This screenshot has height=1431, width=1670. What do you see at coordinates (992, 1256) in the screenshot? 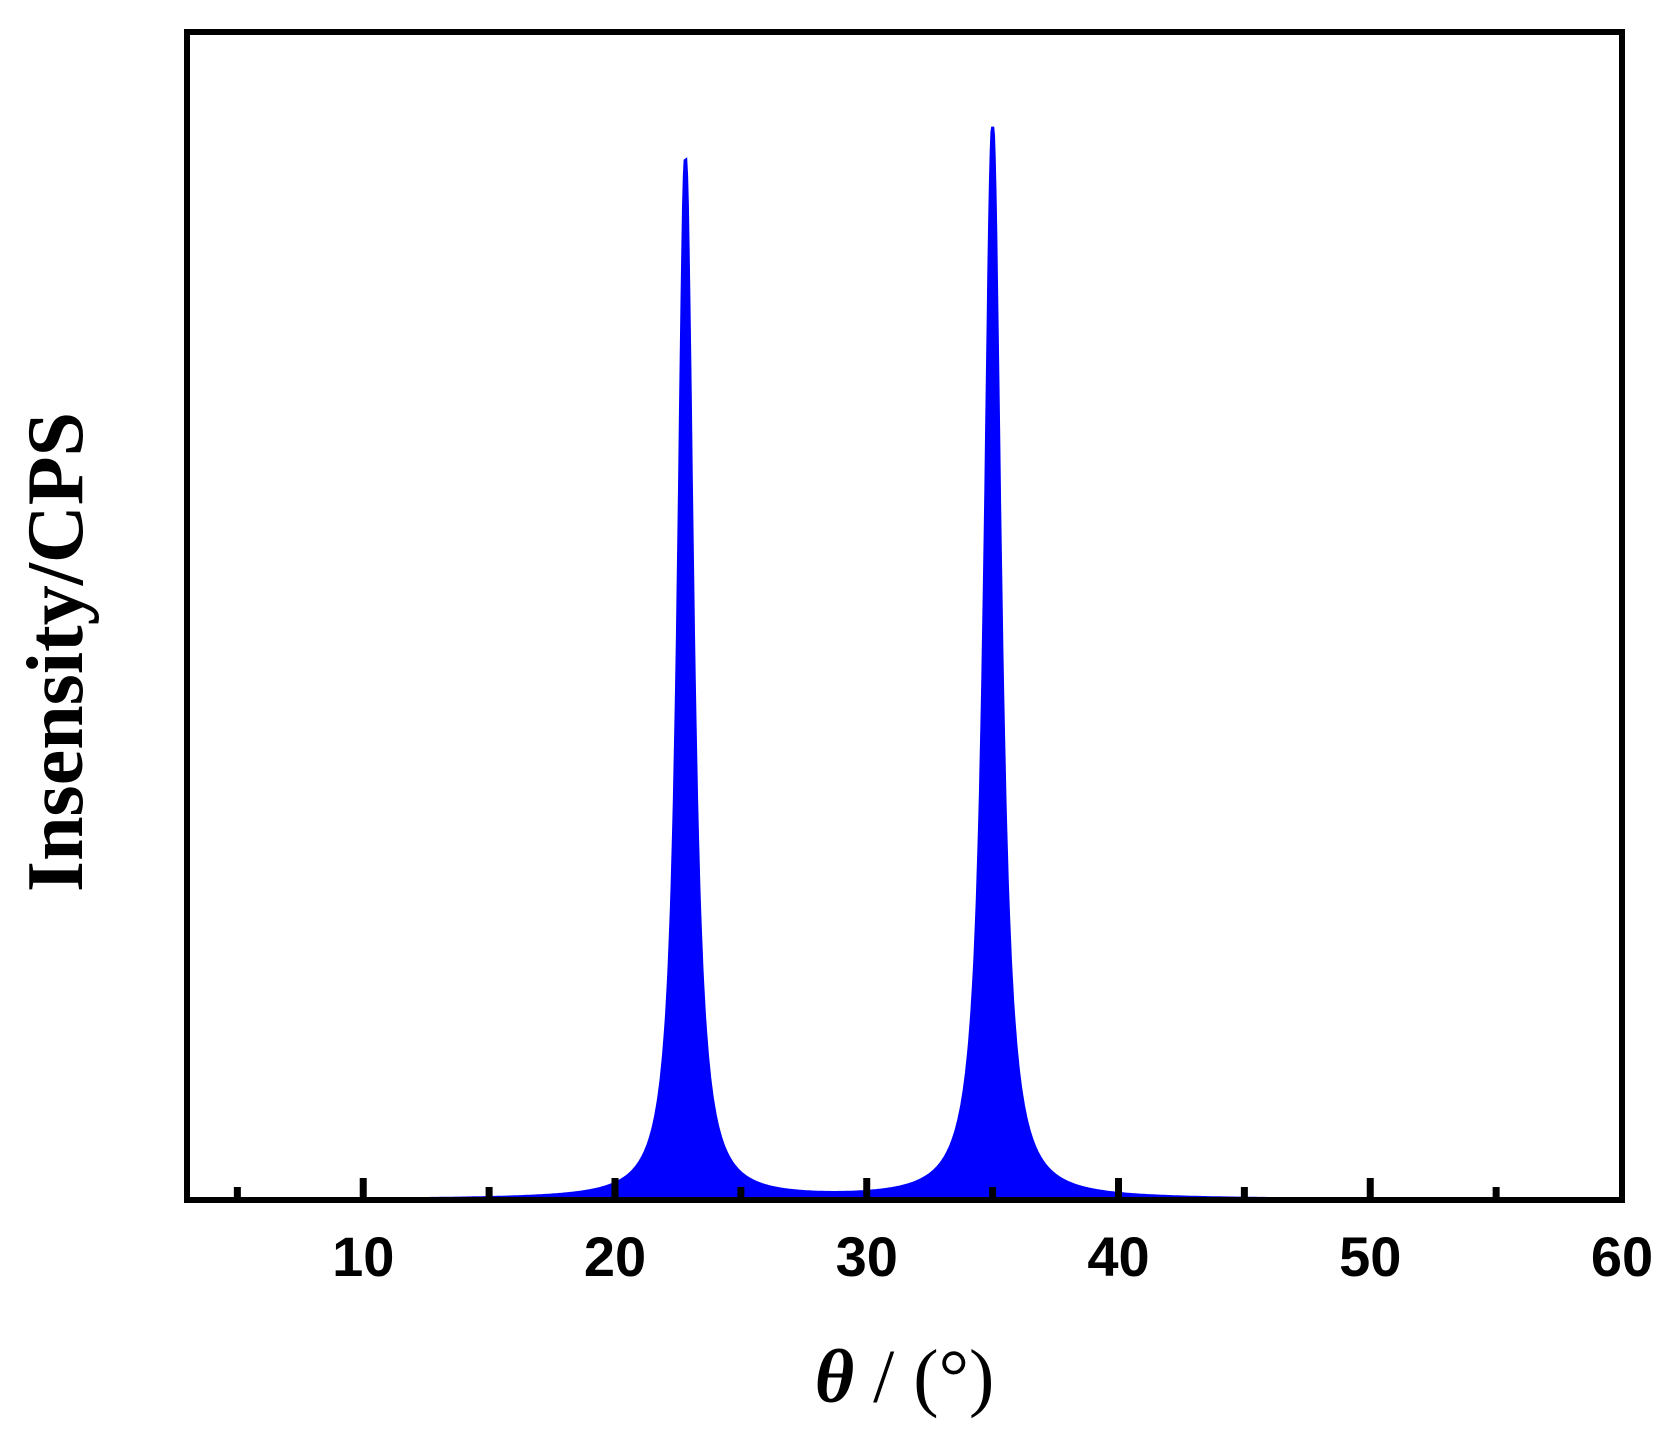
I see `x-axis-tick-labels: 10 20 30 40 50 60` at bounding box center [992, 1256].